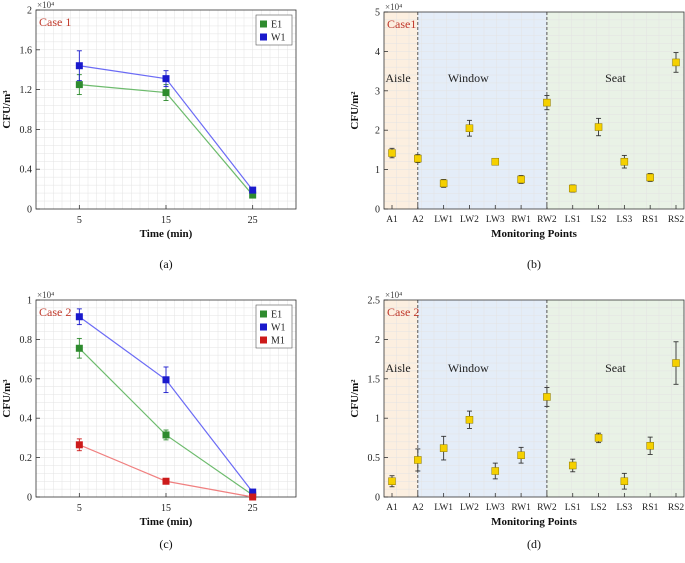  Describe the element at coordinates (482, 110) in the screenshot. I see `region-window` at that location.